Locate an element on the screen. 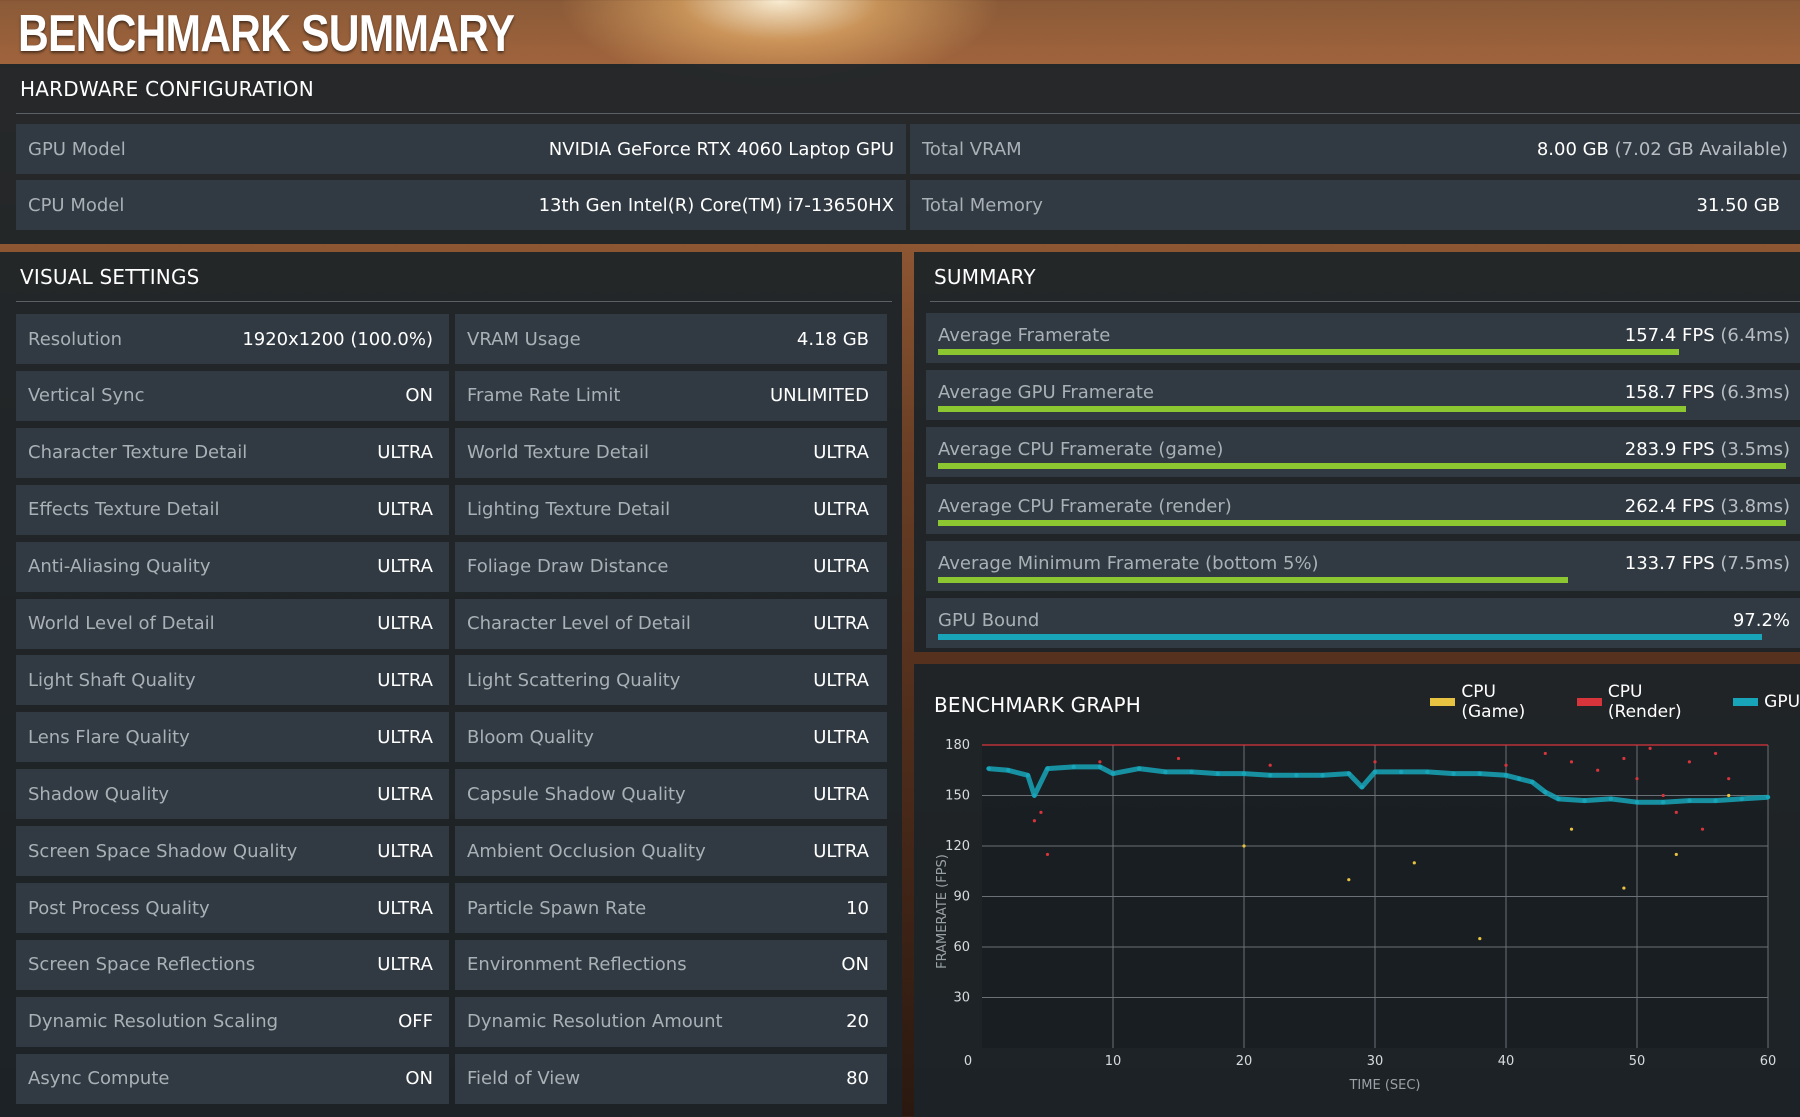 The image size is (1800, 1117). setting-label: Environment Reflections is located at coordinates (577, 965).